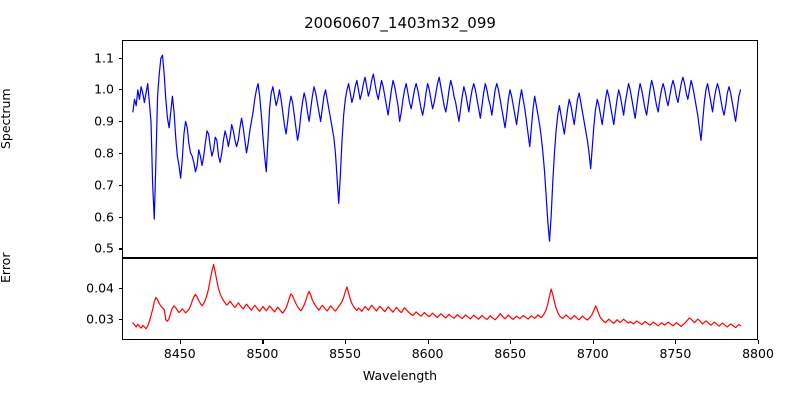 This screenshot has height=400, width=800. I want to click on x-tick-label: 8500, so click(262, 353).